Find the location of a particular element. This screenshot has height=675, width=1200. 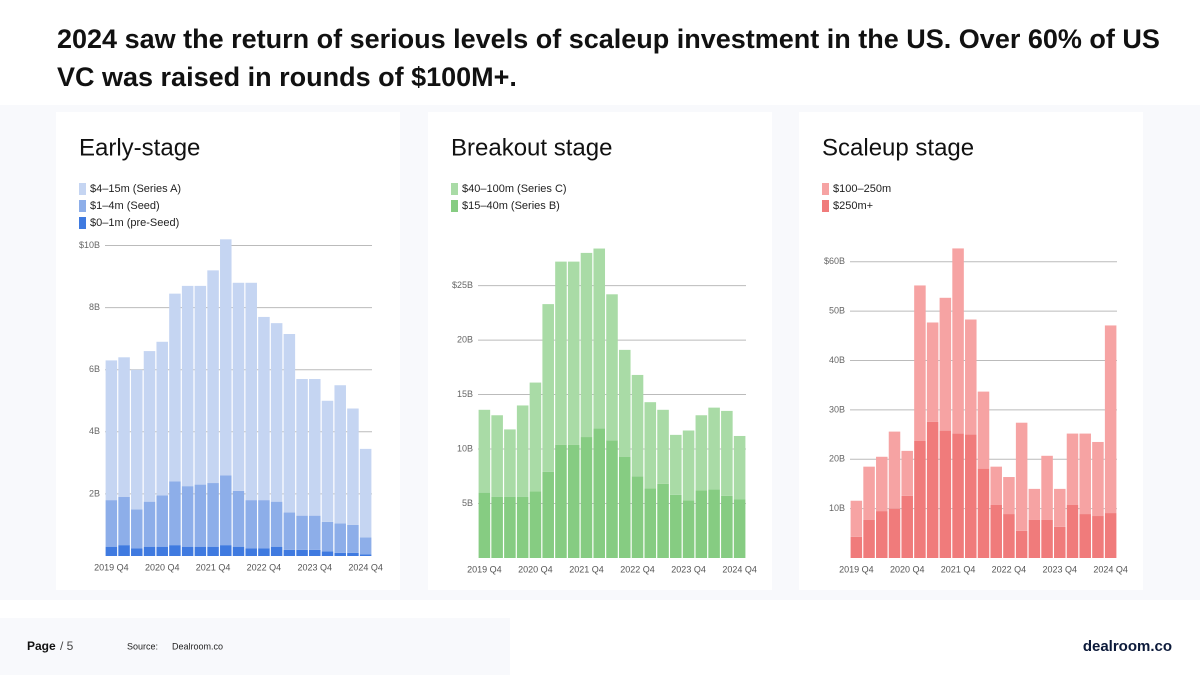

footer-background is located at coordinates (255, 646).